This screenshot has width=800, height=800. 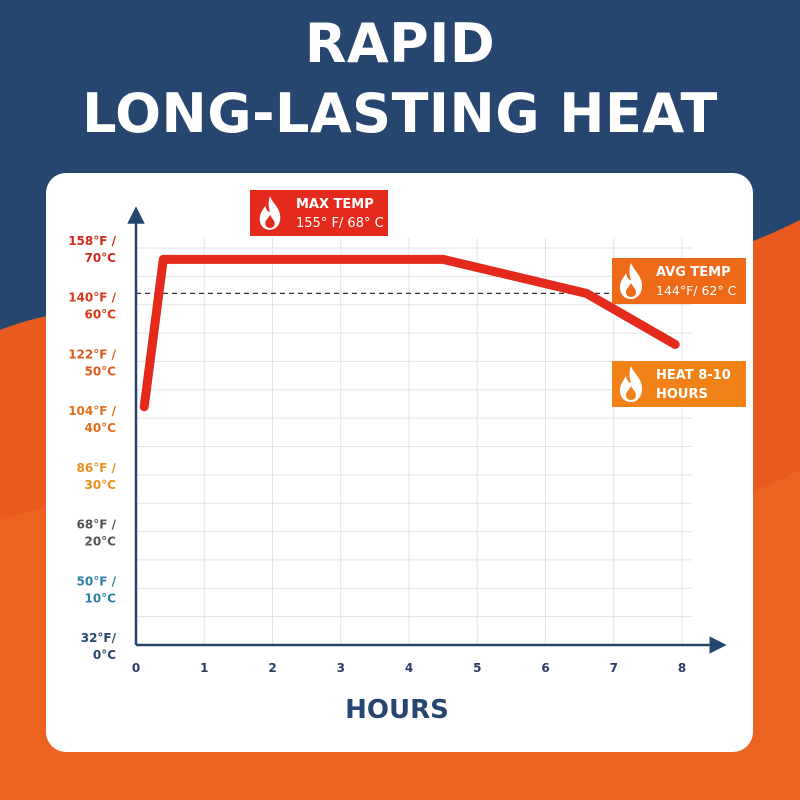 I want to click on max-temp-label: MAX TEMP, so click(x=335, y=204).